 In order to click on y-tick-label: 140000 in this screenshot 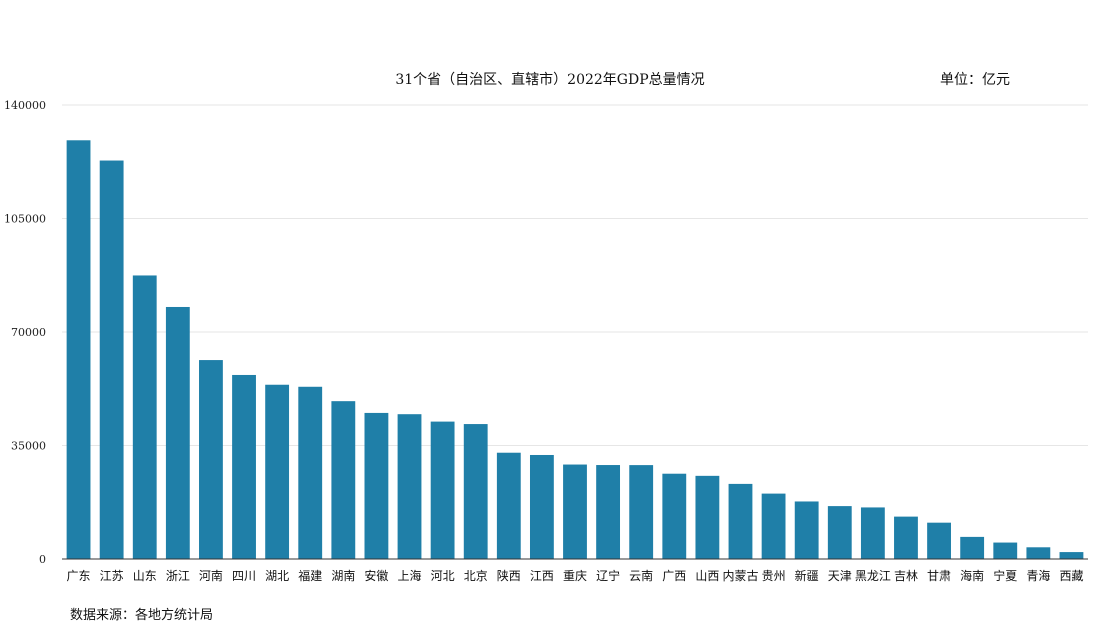, I will do `click(25, 105)`.